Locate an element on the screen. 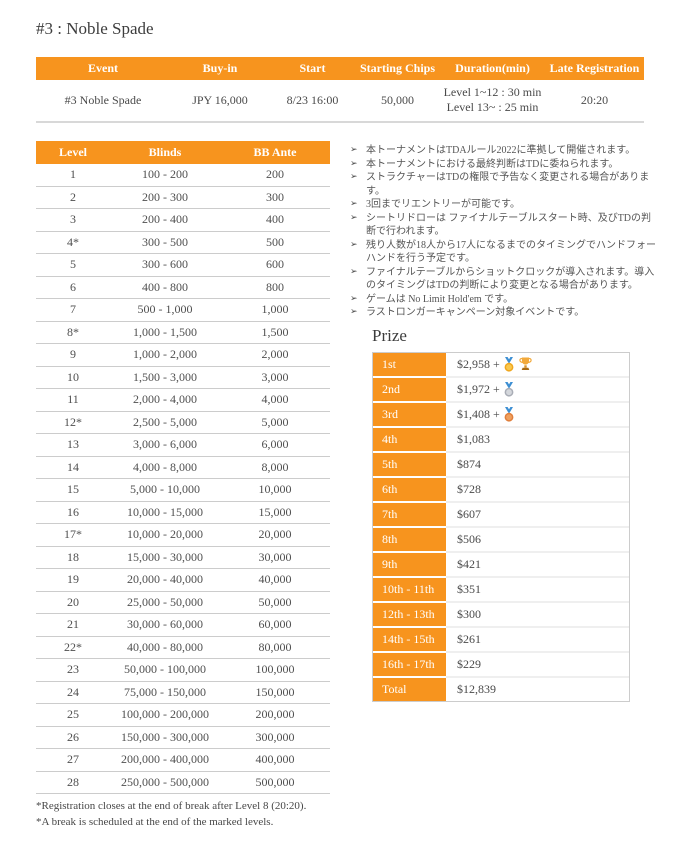 The image size is (680, 848). prize-place-cell: 1st is located at coordinates (409, 364).